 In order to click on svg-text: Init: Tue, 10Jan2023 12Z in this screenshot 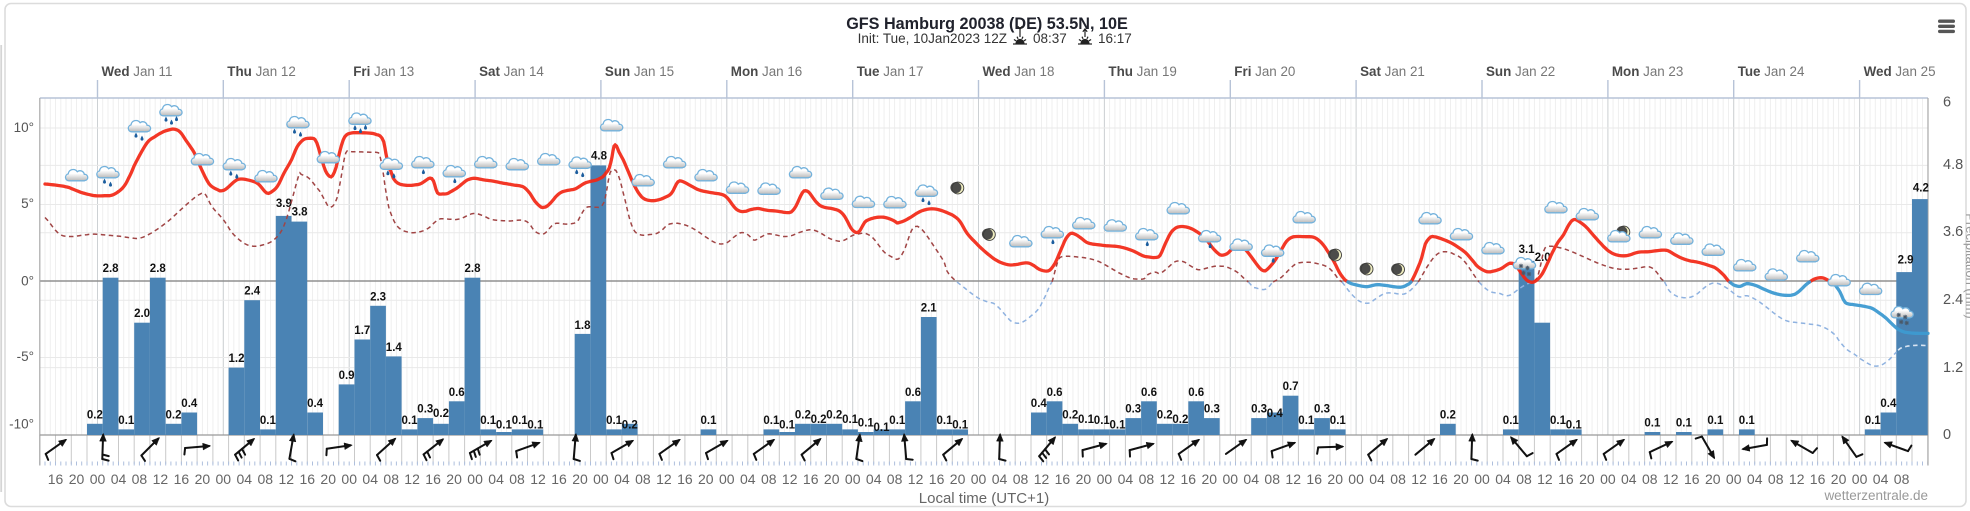, I will do `click(932, 38)`.